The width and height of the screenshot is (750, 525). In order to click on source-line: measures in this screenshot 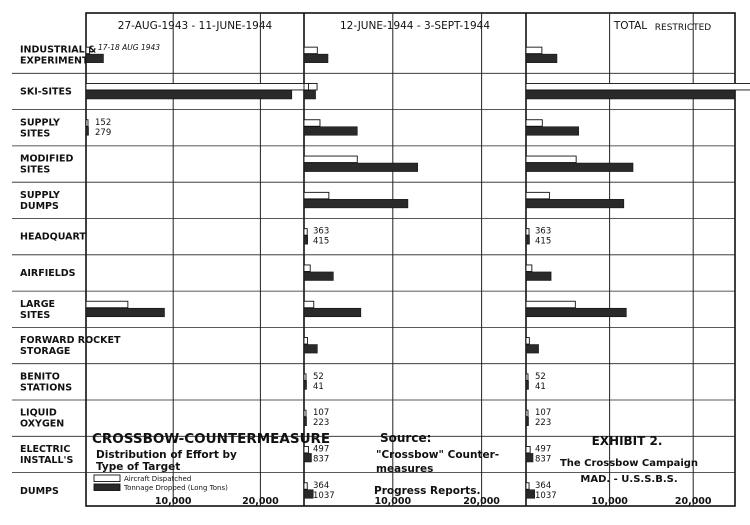, I will do `click(404, 469)`.